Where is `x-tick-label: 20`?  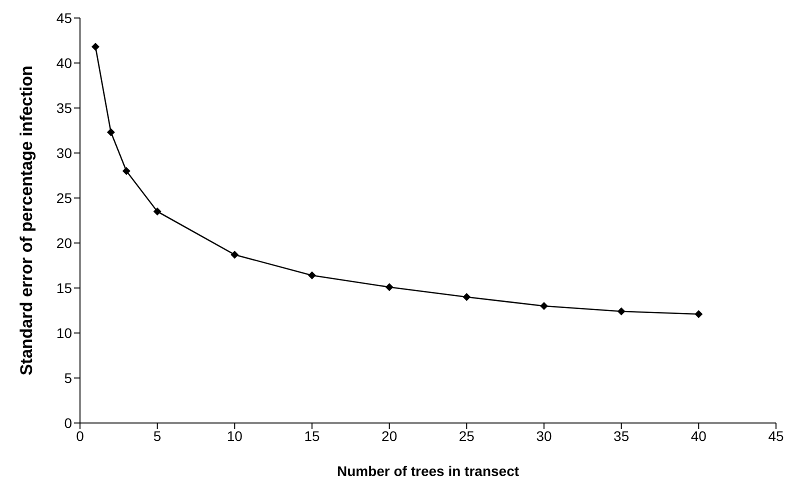
x-tick-label: 20 is located at coordinates (390, 436).